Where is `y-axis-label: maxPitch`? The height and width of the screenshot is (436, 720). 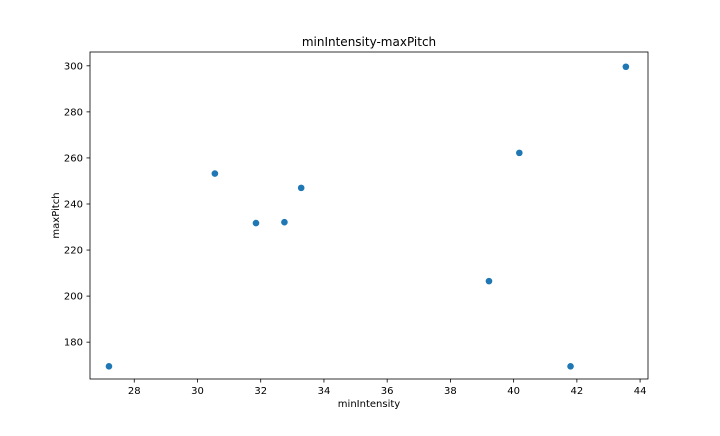
y-axis-label: maxPitch is located at coordinates (56, 215).